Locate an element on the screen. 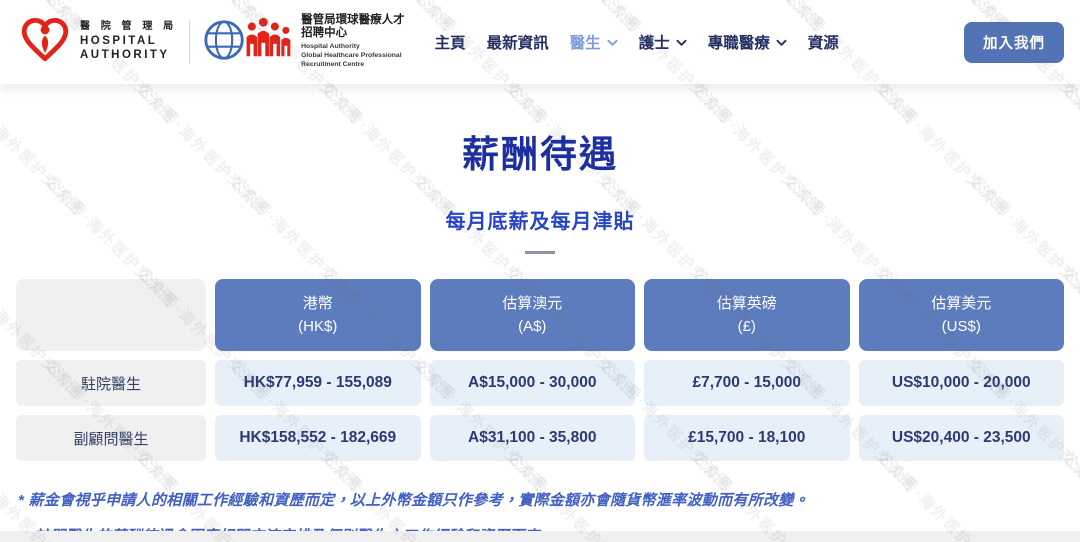 The height and width of the screenshot is (542, 1080). ghp-logo-chinese-line2: 招聘中心 is located at coordinates (324, 33).